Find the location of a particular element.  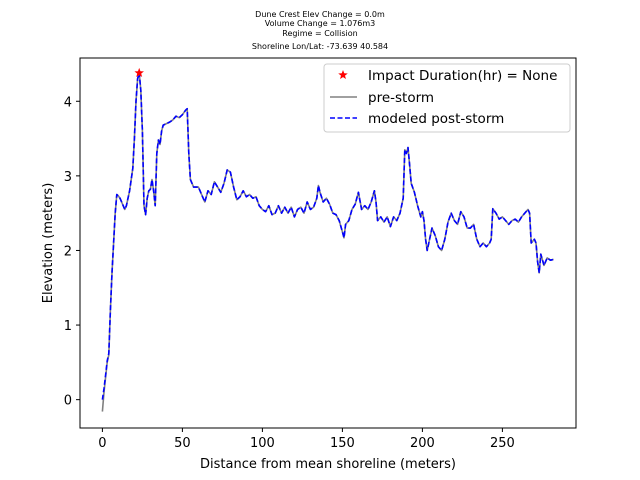

y-tick-label: 3 is located at coordinates (68, 177).